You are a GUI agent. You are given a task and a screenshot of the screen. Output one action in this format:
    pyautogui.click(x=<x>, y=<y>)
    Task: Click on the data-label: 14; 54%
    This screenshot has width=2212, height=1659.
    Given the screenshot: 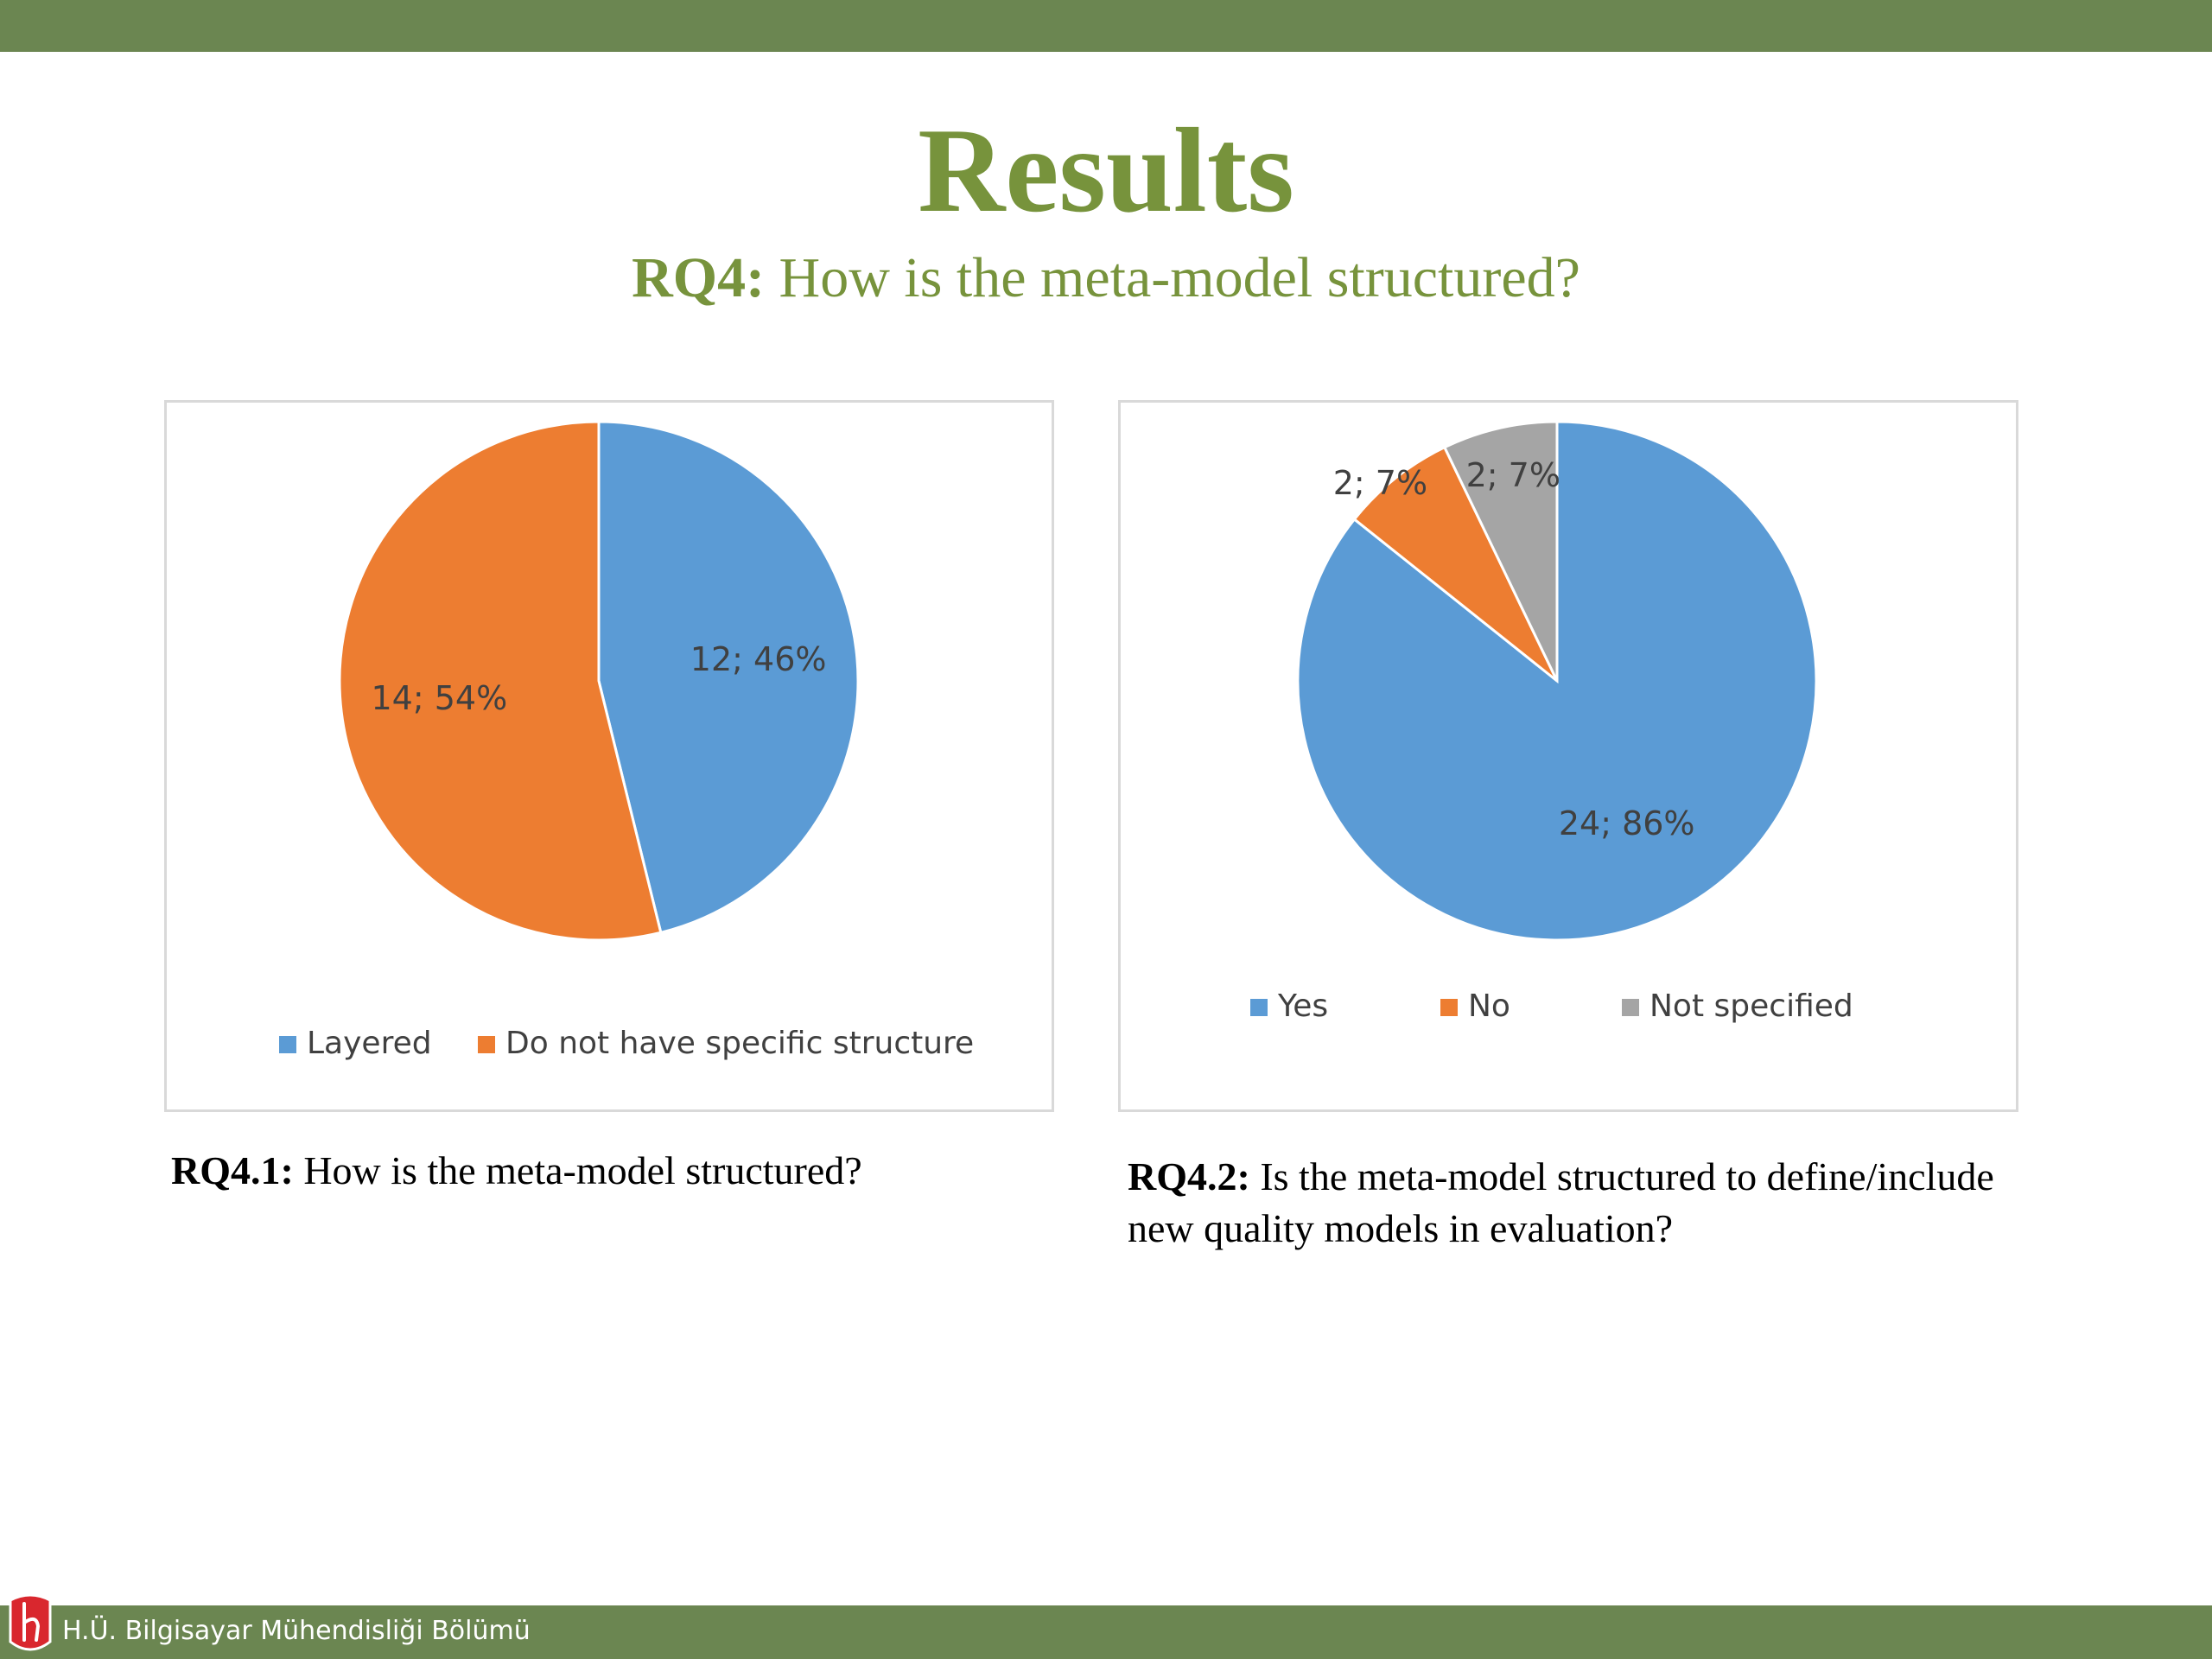 What is the action you would take?
    pyautogui.click(x=440, y=698)
    